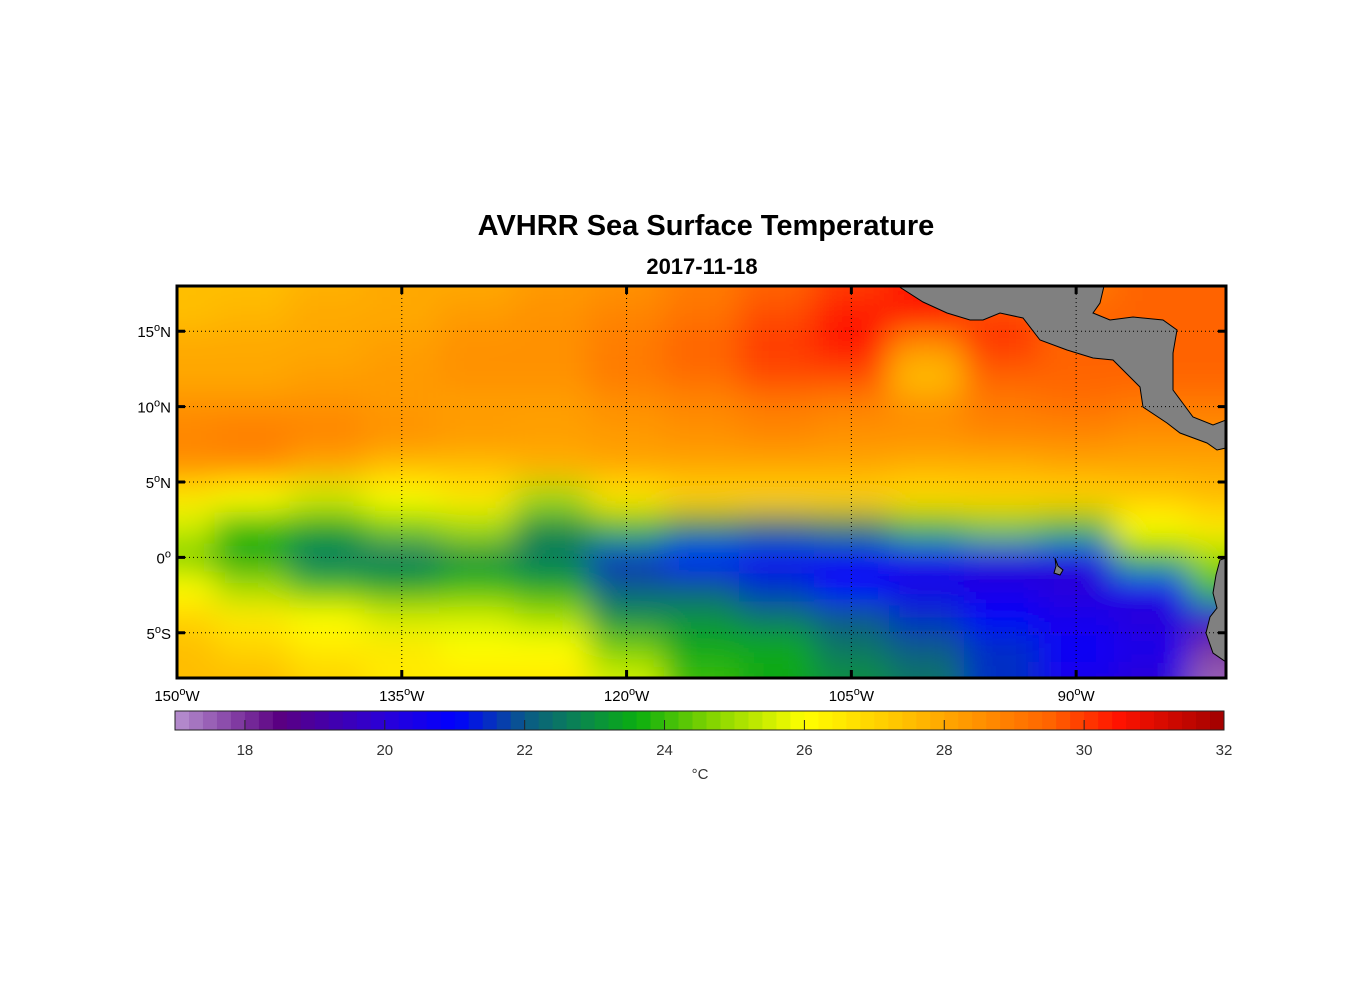 The height and width of the screenshot is (1000, 1356). I want to click on colorbar-tick-label: 18, so click(245, 750).